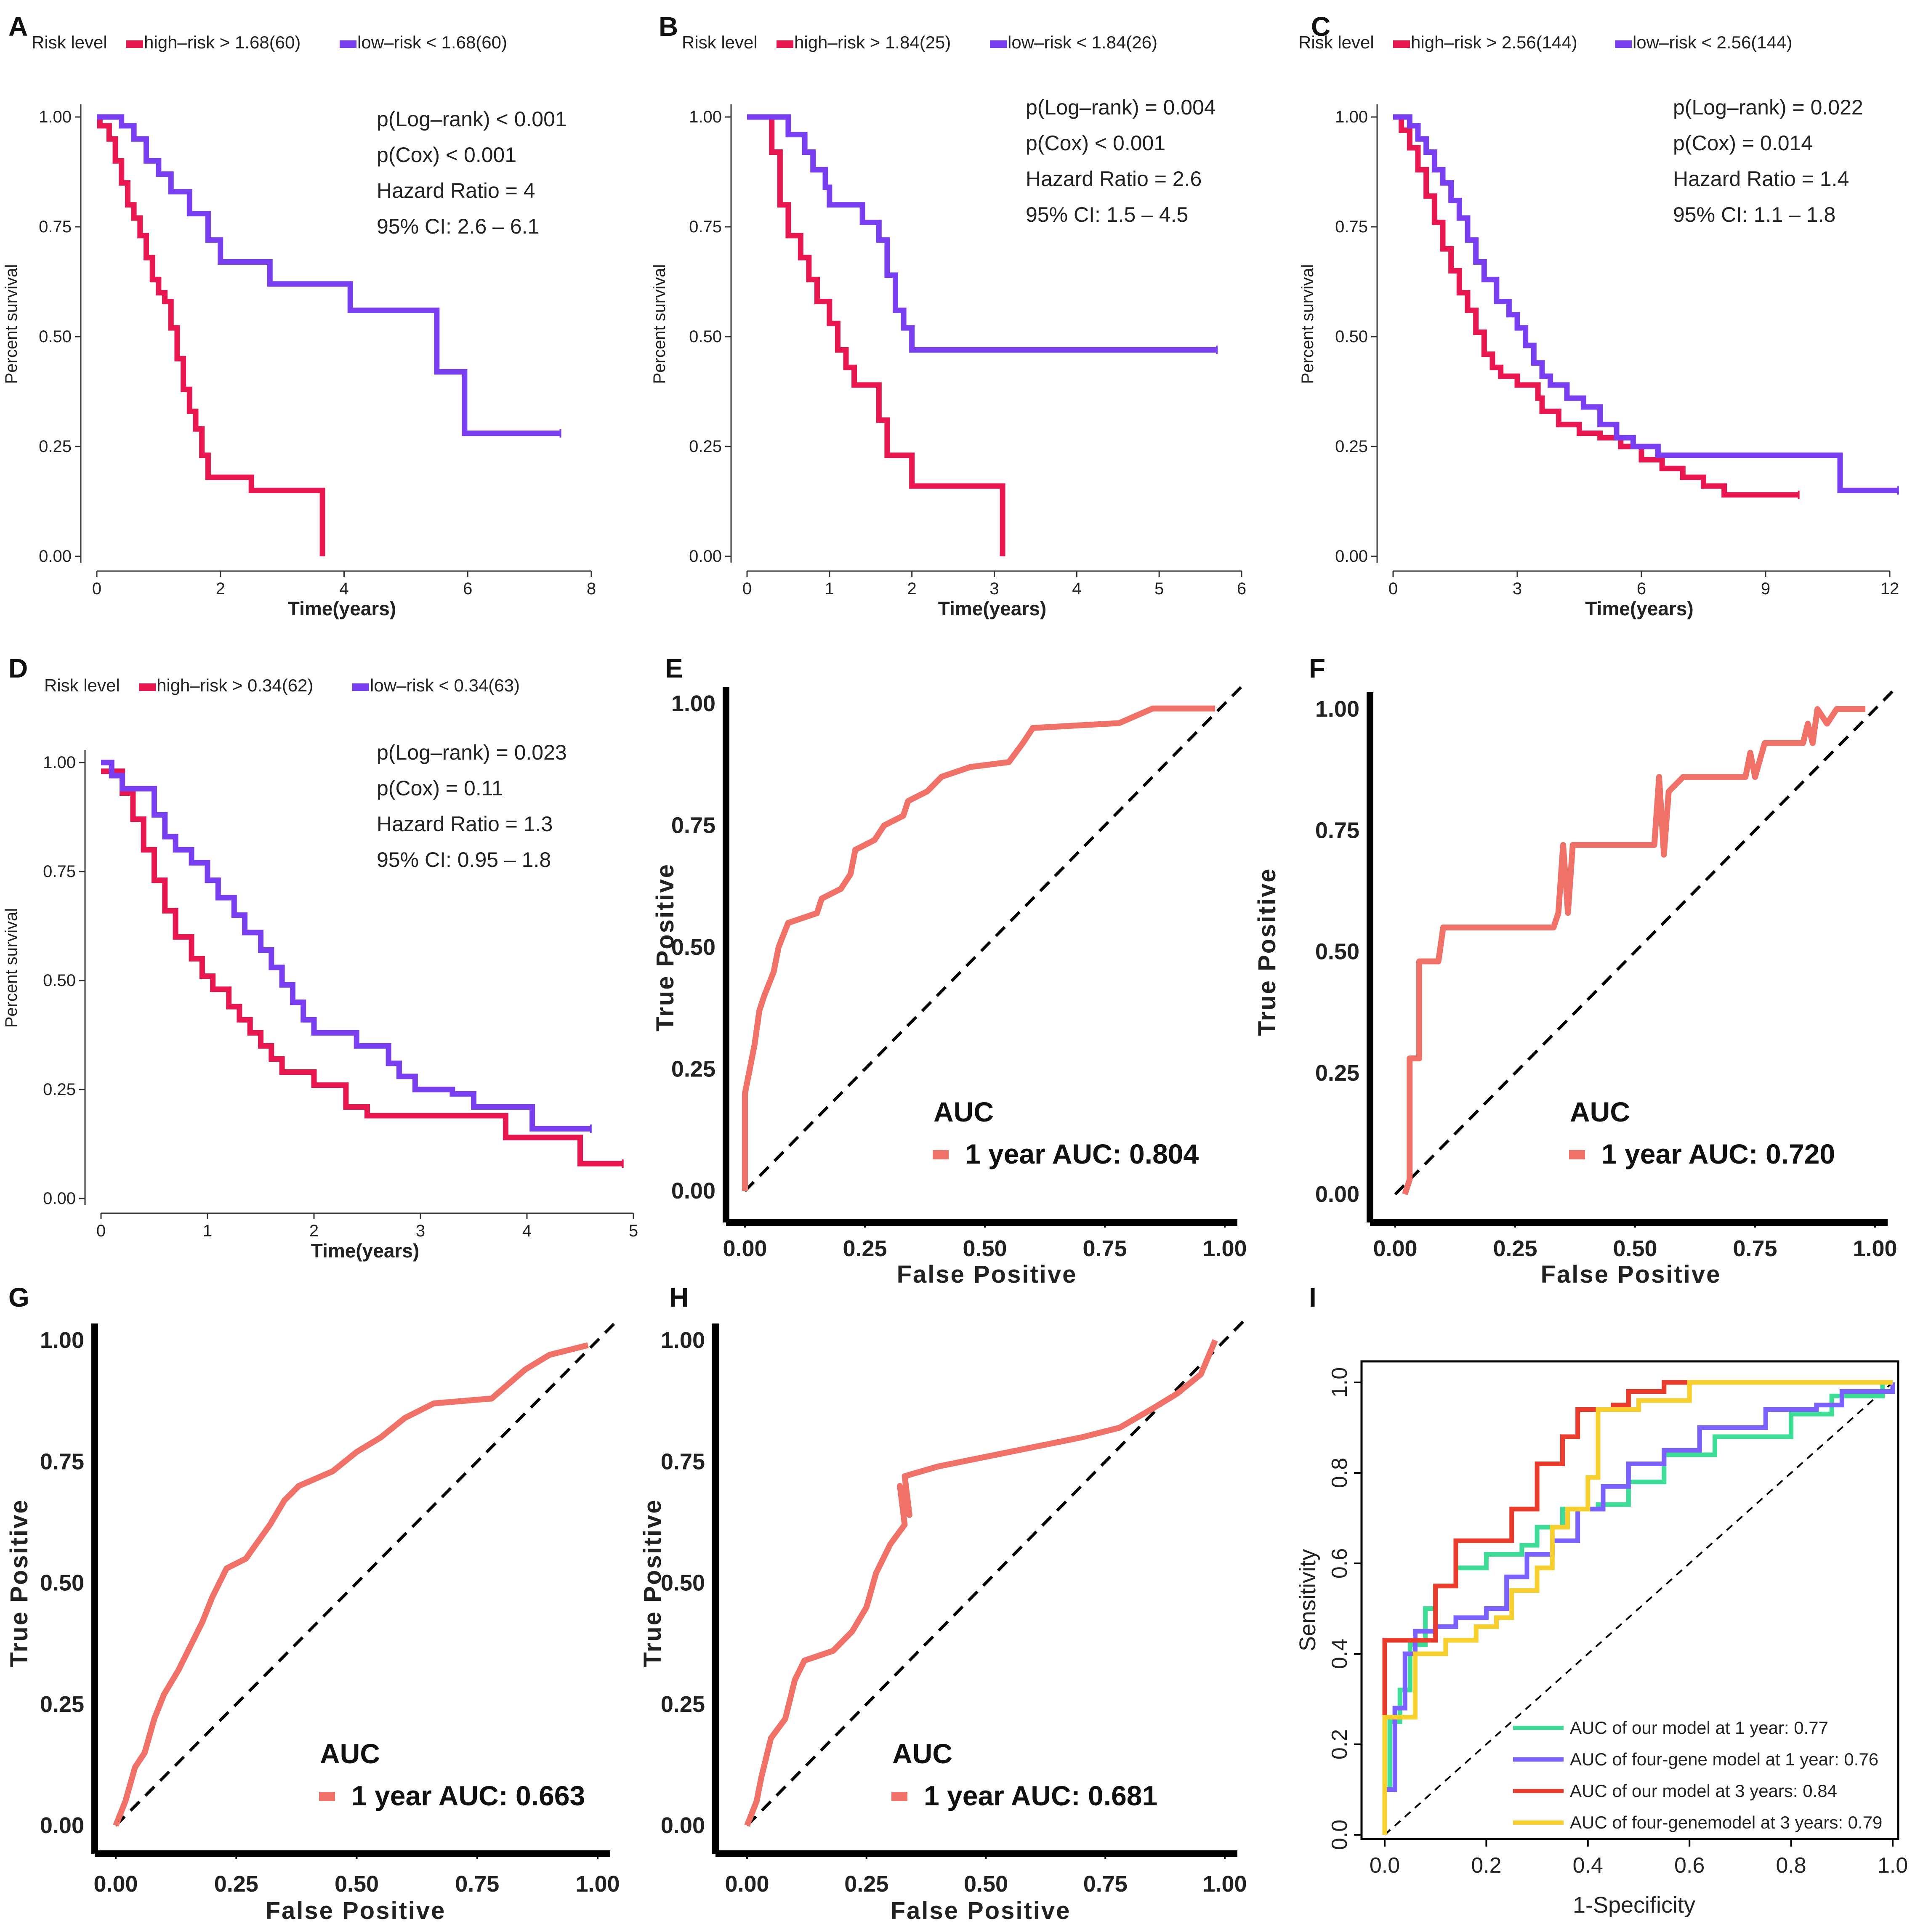 This screenshot has width=1915, height=1932. Describe the element at coordinates (56, 336) in the screenshot. I see `y-tick-label: 0.50` at that location.